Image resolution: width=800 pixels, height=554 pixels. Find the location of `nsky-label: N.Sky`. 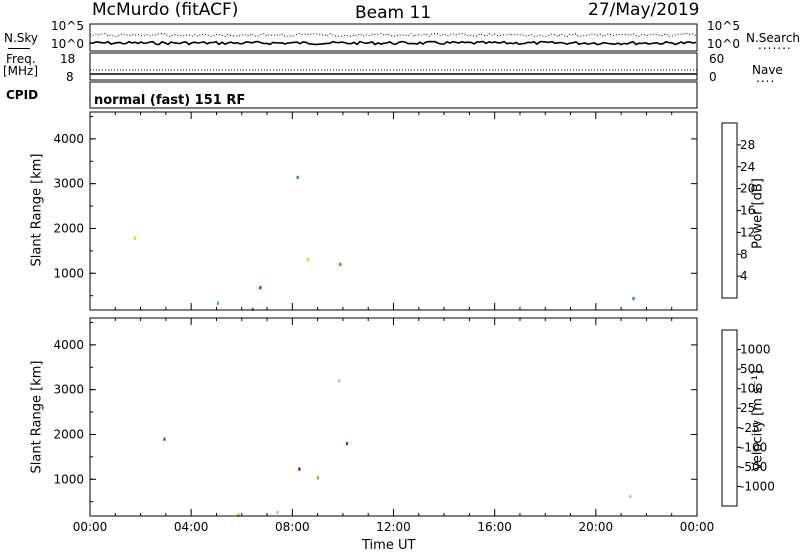

nsky-label: N.Sky is located at coordinates (21, 38).